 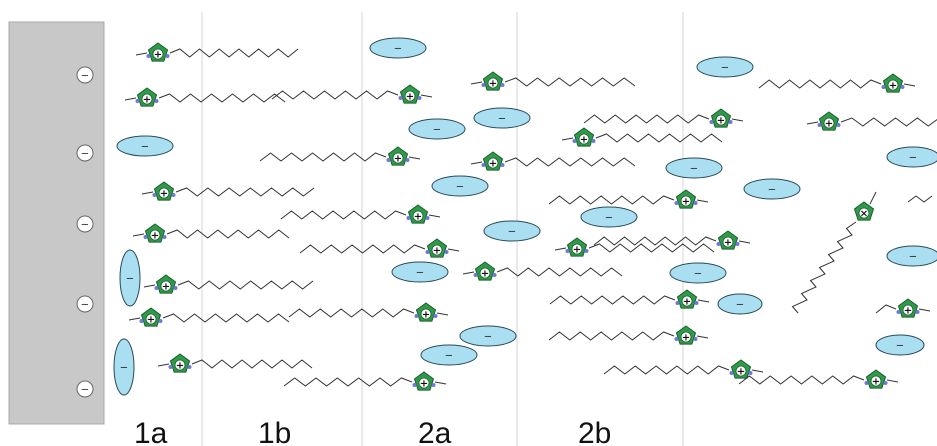 What do you see at coordinates (862, 252) in the screenshot?
I see `neutral-ion-pair: ×` at bounding box center [862, 252].